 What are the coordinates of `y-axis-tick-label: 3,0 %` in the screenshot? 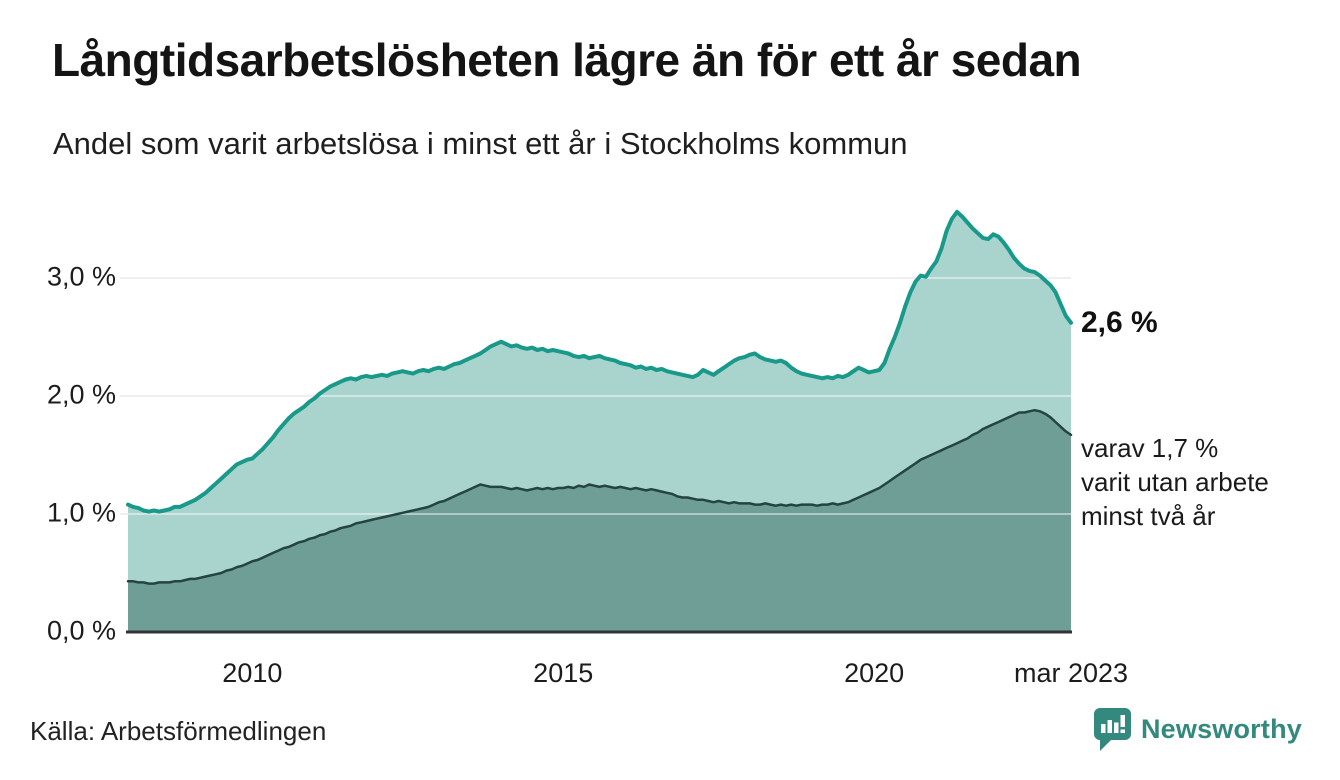 It's located at (81, 276).